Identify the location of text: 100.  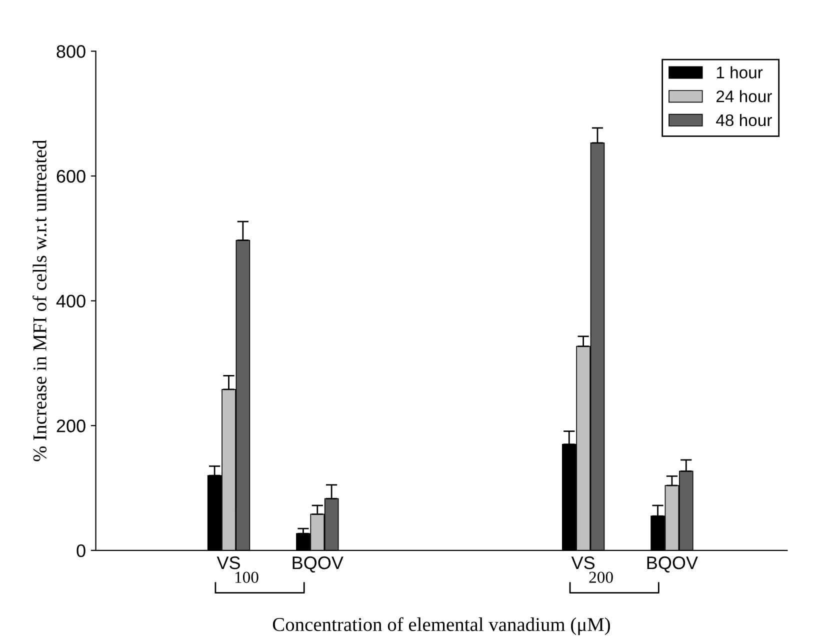
(246, 577).